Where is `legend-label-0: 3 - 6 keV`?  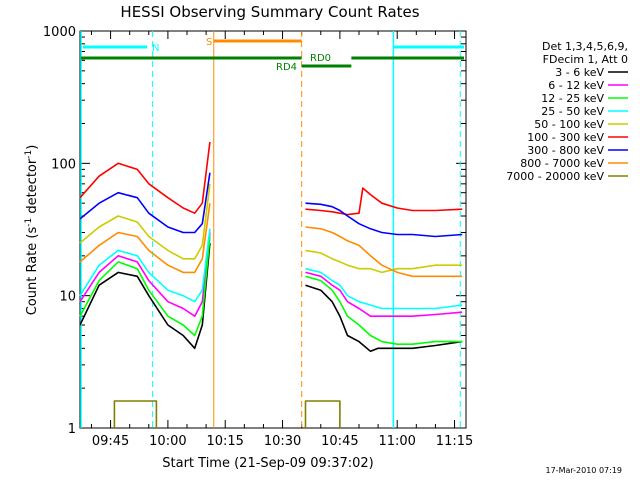
legend-label-0: 3 - 6 keV is located at coordinates (579, 72).